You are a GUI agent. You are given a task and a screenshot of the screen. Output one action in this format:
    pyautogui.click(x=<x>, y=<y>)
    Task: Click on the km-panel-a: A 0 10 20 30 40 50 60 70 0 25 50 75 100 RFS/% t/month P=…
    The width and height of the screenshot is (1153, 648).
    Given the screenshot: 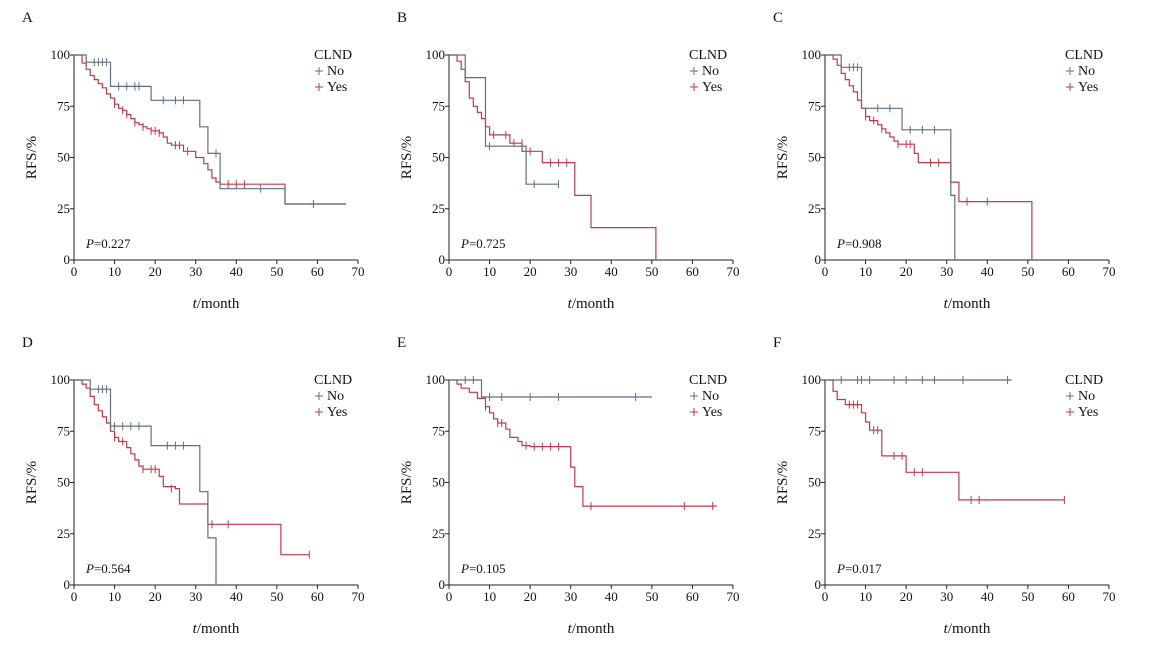 What is the action you would take?
    pyautogui.click(x=193, y=161)
    